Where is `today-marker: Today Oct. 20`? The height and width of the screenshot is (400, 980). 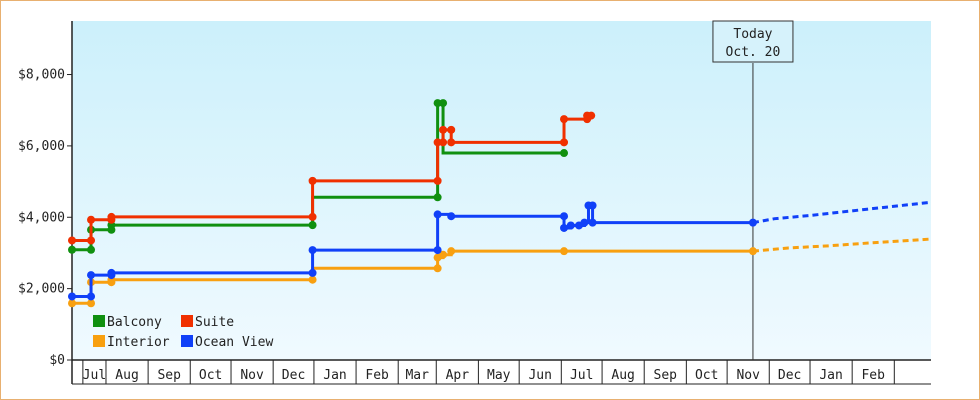
today-marker: Today Oct. 20 is located at coordinates (753, 190).